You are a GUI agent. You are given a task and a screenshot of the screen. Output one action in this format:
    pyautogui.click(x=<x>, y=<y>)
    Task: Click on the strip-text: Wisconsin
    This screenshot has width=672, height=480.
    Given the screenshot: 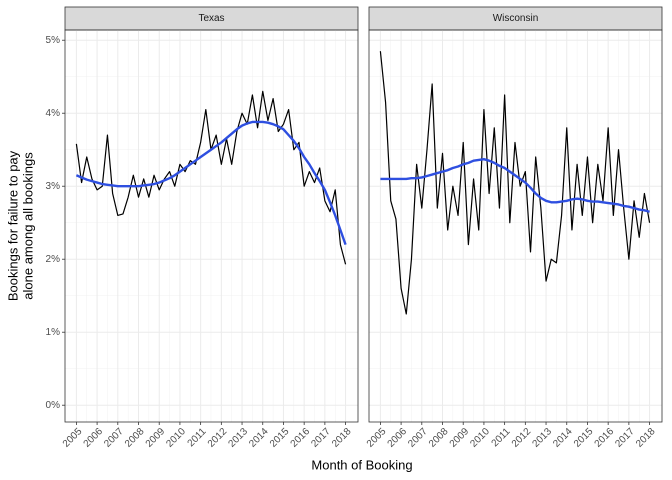 What is the action you would take?
    pyautogui.click(x=516, y=18)
    